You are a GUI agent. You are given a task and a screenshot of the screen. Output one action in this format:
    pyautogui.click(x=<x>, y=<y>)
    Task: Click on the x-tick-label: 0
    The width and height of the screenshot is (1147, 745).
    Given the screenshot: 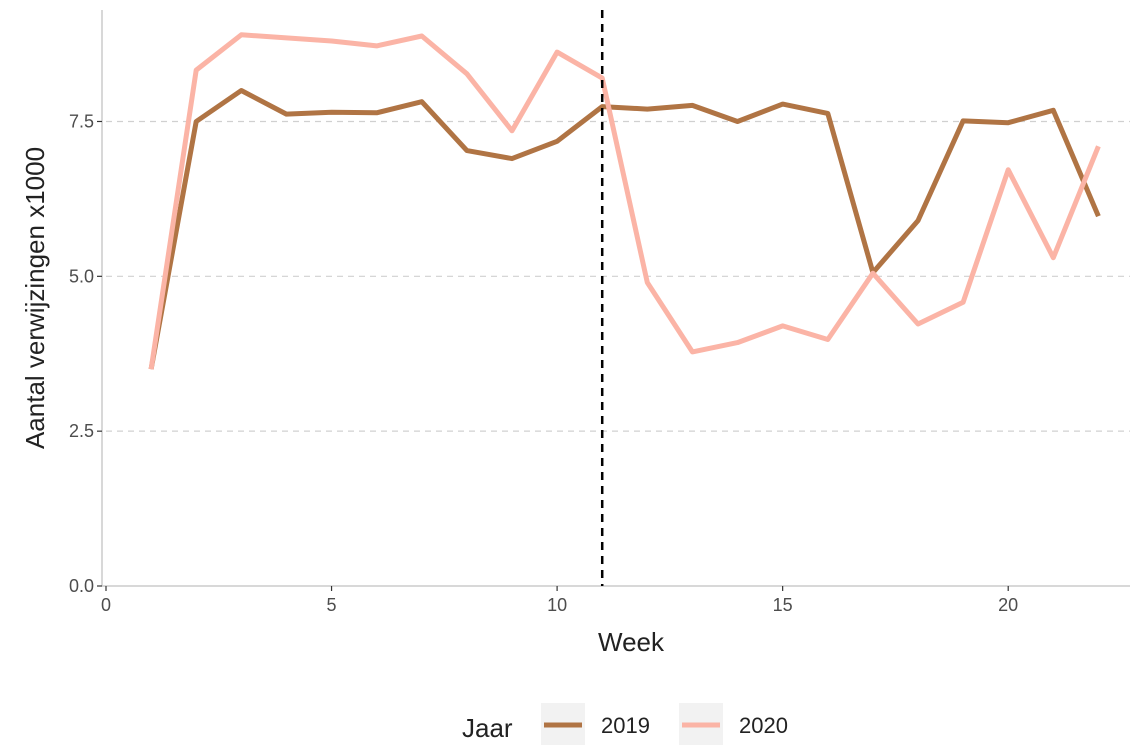 What is the action you would take?
    pyautogui.click(x=106, y=605)
    